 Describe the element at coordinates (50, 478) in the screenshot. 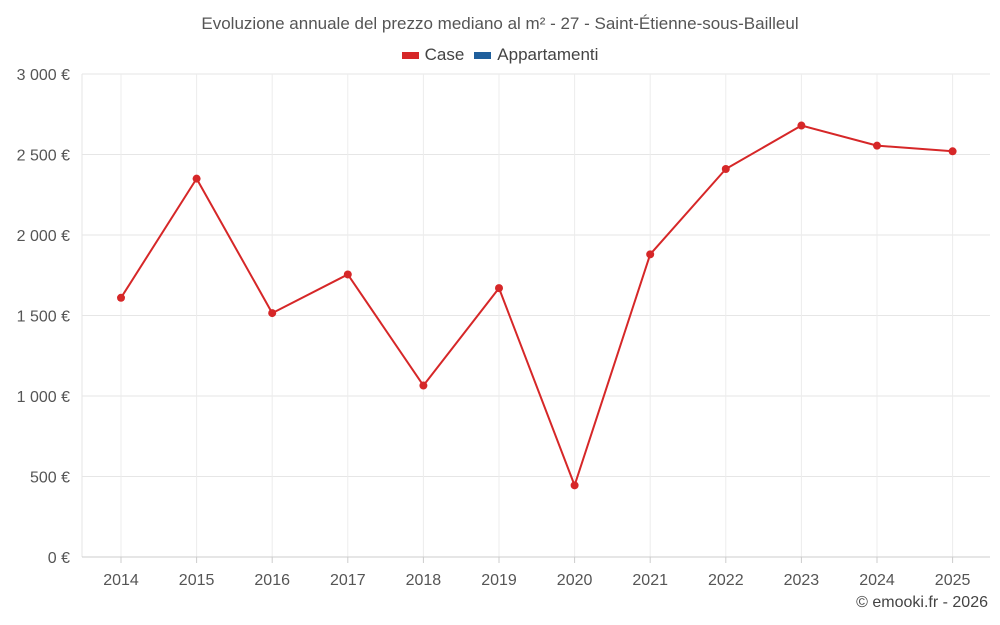

I see `y-tick-label: 500 €` at that location.